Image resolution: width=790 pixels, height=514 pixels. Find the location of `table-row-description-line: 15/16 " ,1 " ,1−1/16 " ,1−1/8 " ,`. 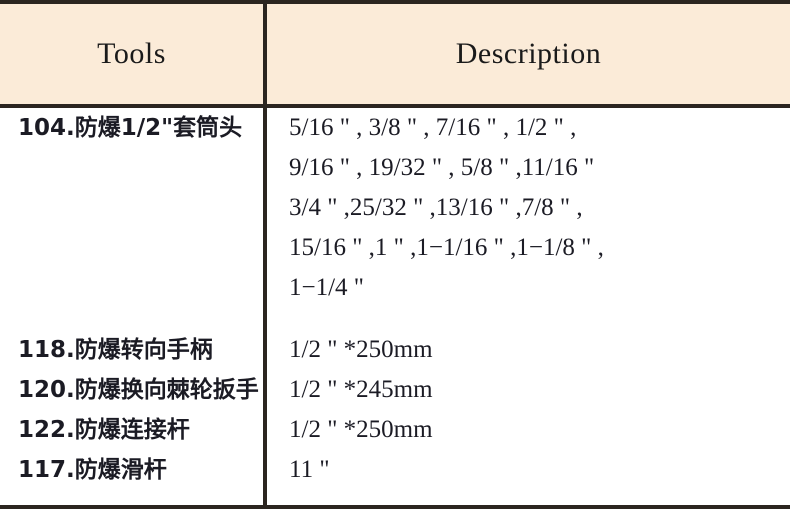

table-row-description-line: 15/16 " ,1 " ,1−1/16 " ,1−1/8 " , is located at coordinates (446, 247).